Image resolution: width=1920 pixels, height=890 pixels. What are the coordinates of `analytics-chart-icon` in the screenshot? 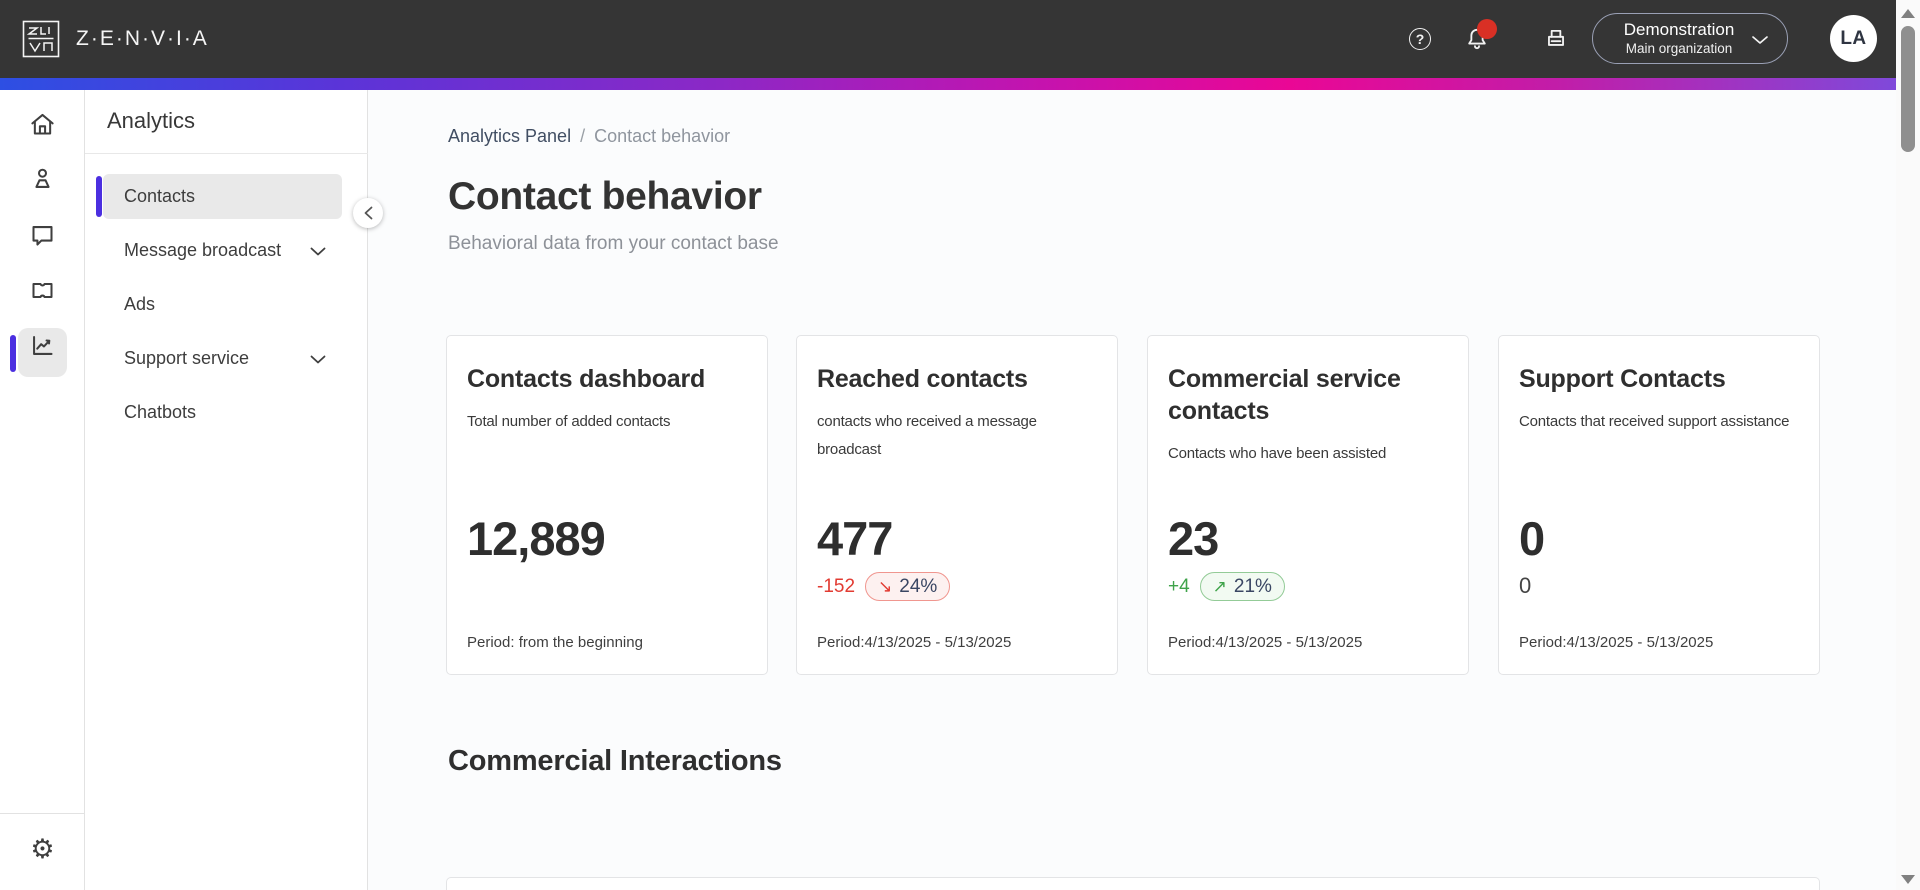 It's located at (43, 345).